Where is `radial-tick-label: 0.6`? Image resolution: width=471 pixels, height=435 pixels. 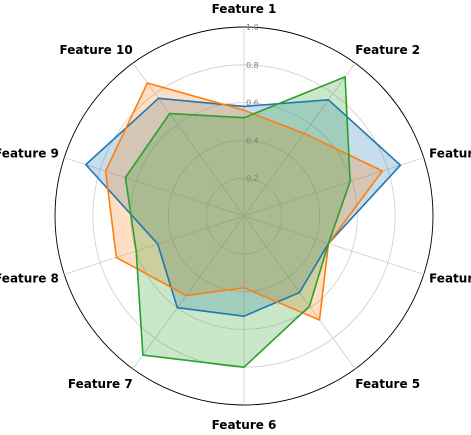 radial-tick-label: 0.6 is located at coordinates (252, 103).